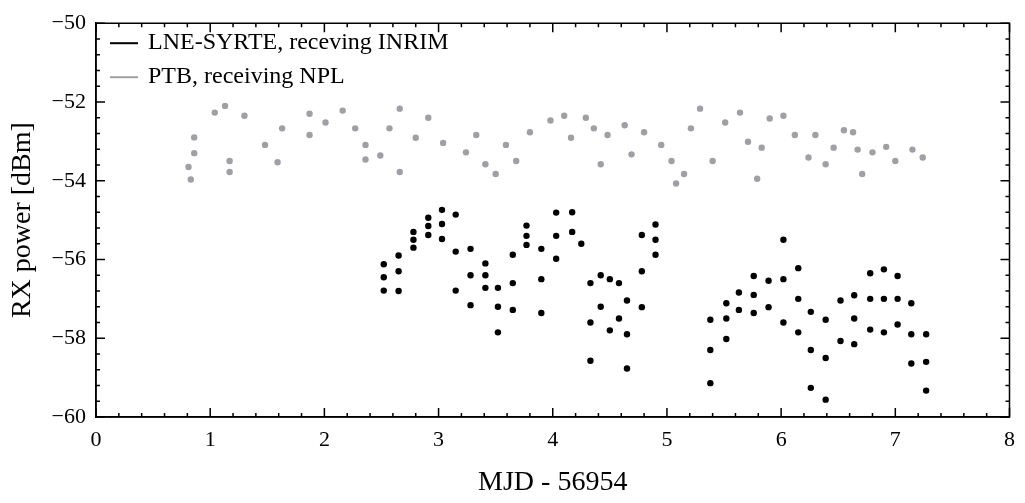 The image size is (1025, 503). What do you see at coordinates (781, 438) in the screenshot?
I see `x-tick-label: 6` at bounding box center [781, 438].